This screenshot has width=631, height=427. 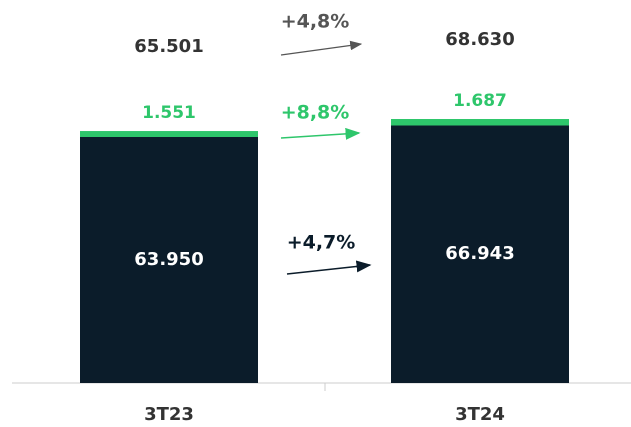 I want to click on total-label: 65.501, so click(x=168, y=46).